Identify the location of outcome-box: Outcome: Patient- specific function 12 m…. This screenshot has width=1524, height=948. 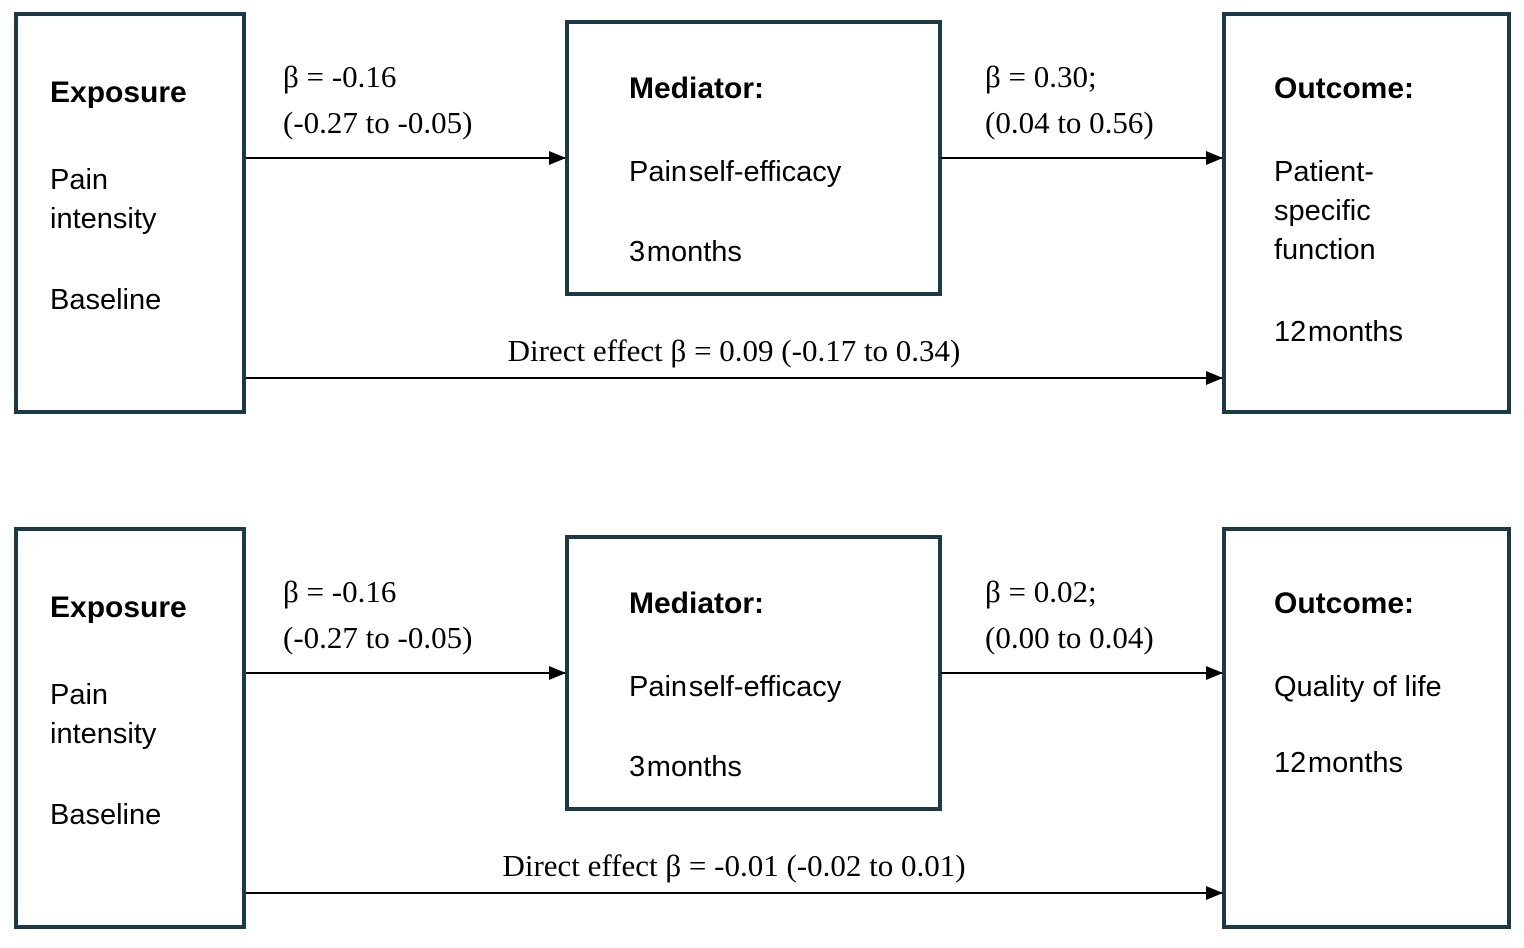
(1366, 213).